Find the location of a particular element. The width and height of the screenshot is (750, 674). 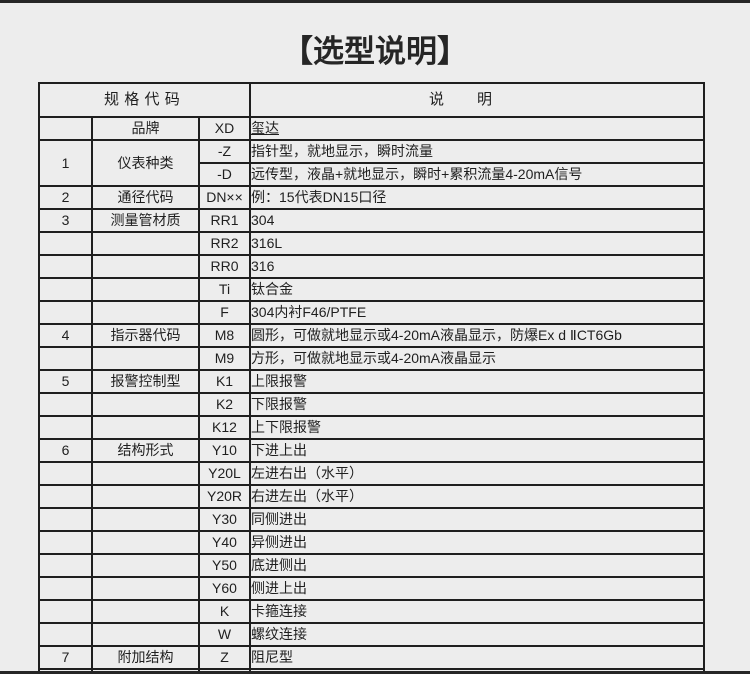

category-cell: 附加结构 is located at coordinates (145, 657).